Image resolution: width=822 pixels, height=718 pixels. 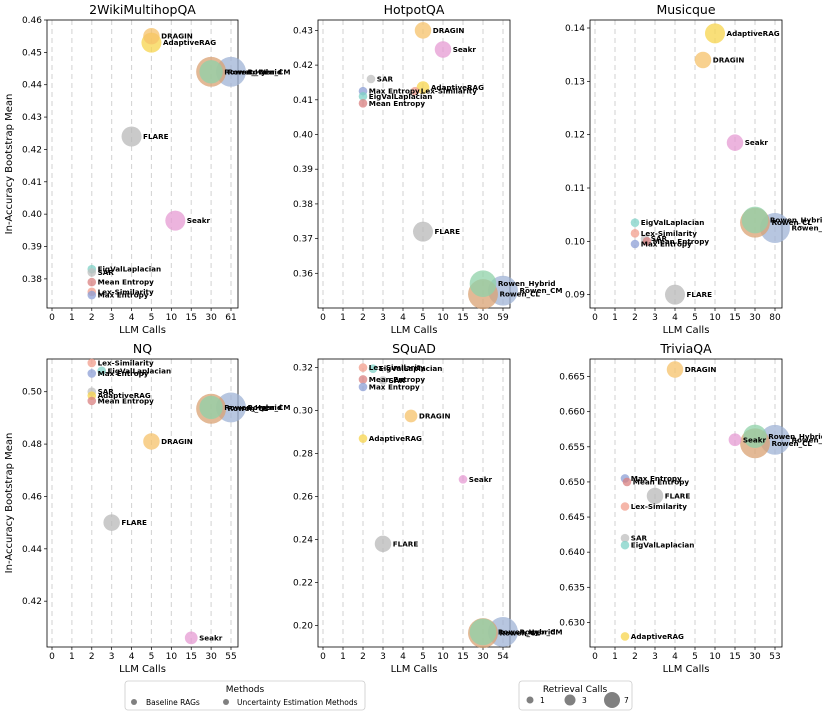 I want to click on legend-item: 3, so click(x=584, y=700).